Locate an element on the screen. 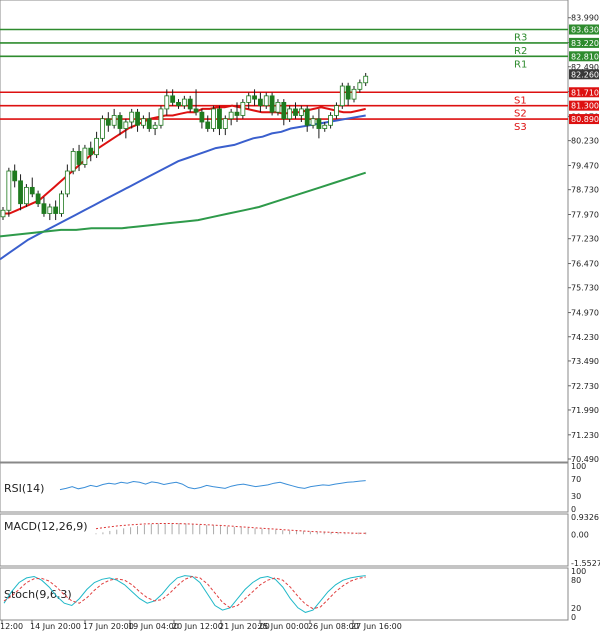 The height and width of the screenshot is (637, 600). last-price-tag: 82.260 is located at coordinates (584, 74).